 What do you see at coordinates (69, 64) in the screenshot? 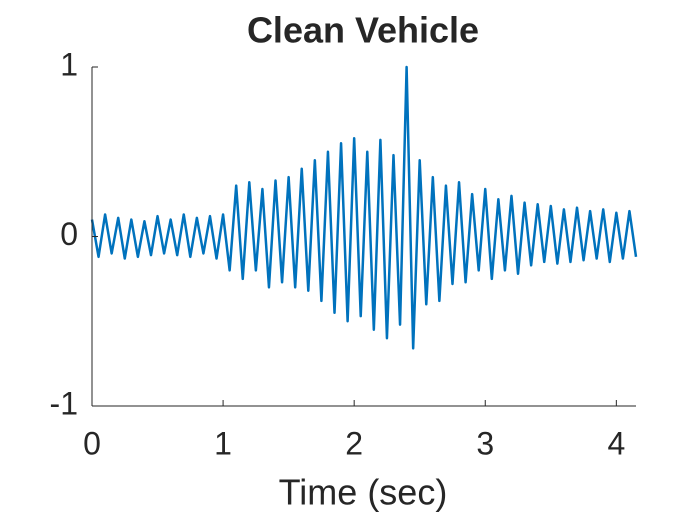
I see `y-tick-label: 1` at bounding box center [69, 64].